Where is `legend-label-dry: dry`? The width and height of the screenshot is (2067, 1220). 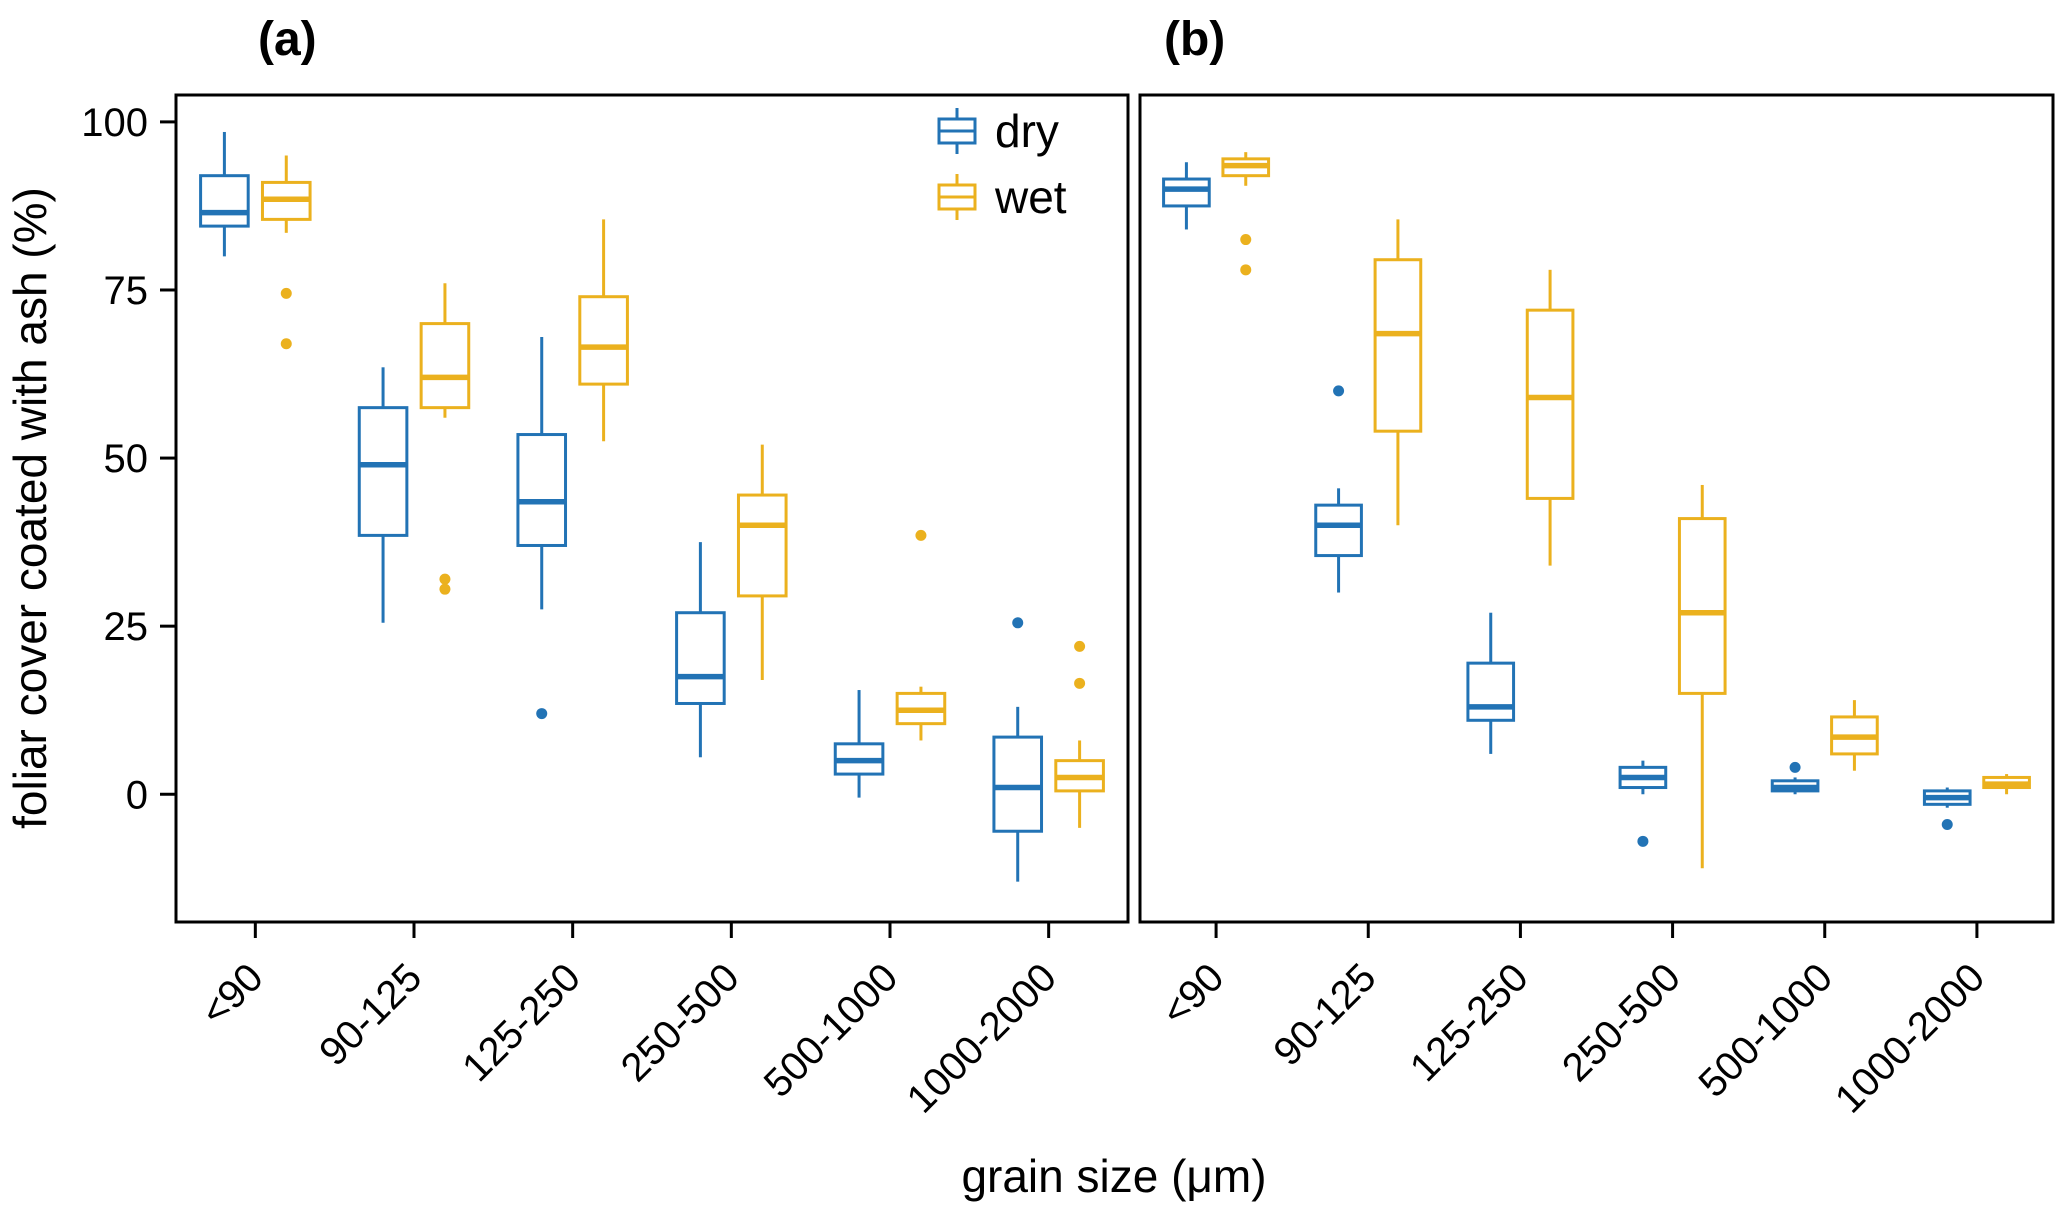
legend-label-dry: dry is located at coordinates (1027, 131).